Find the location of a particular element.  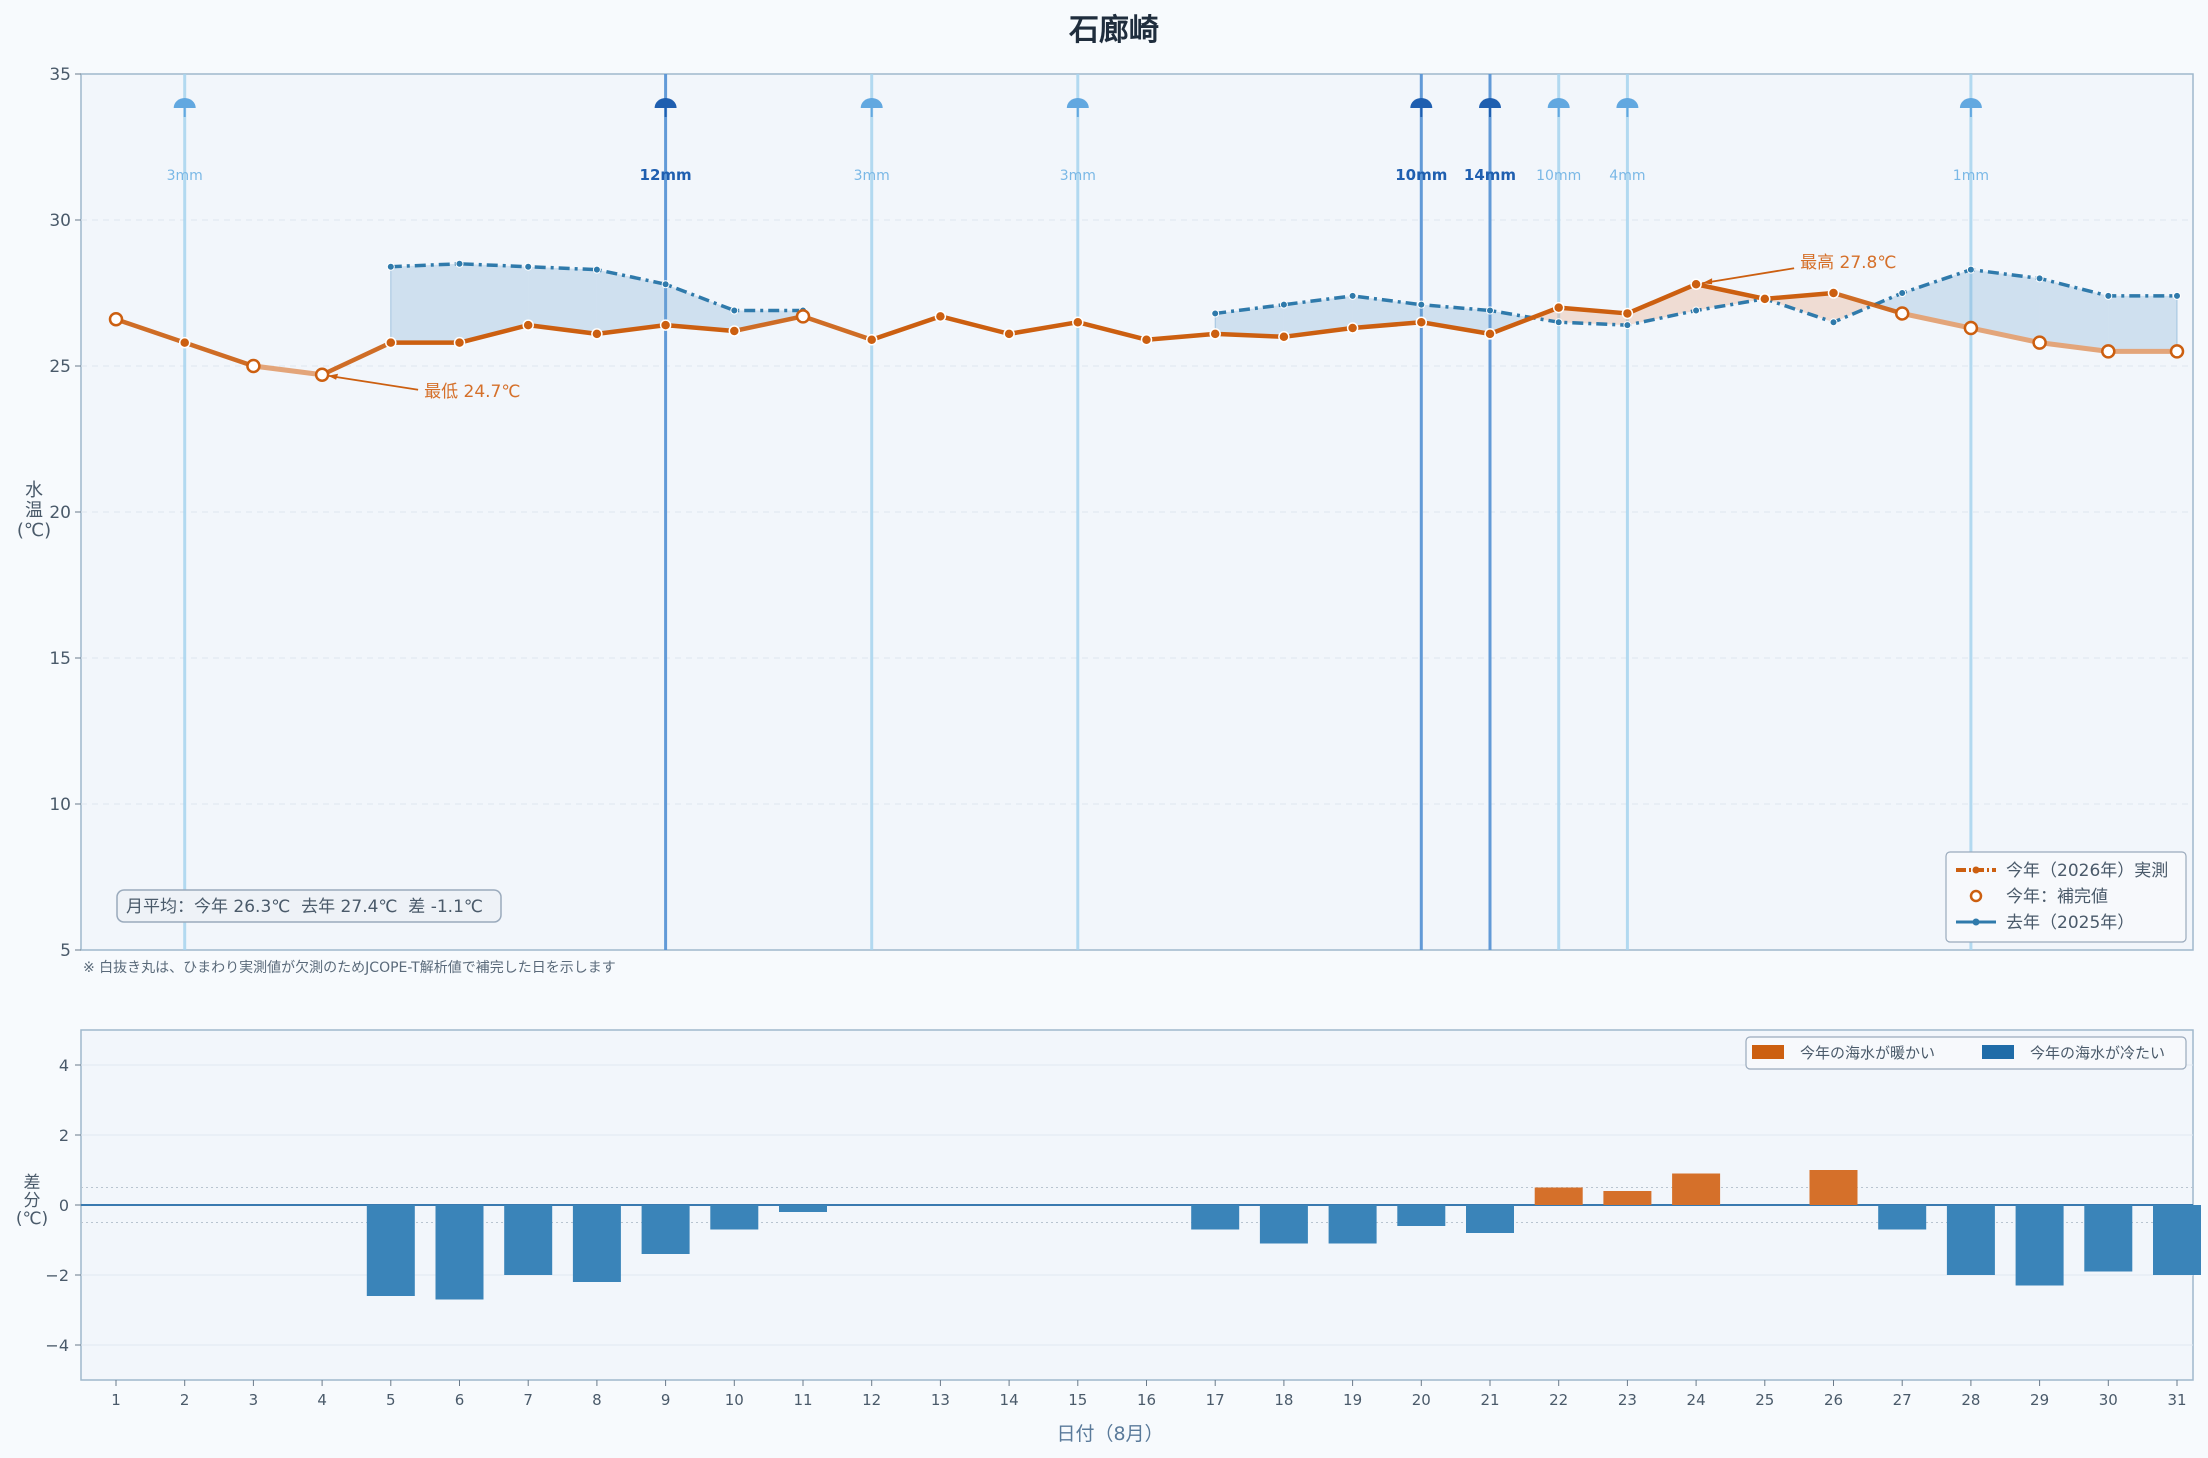

diff-y-tick-label--2: −2 is located at coordinates (57, 1275).